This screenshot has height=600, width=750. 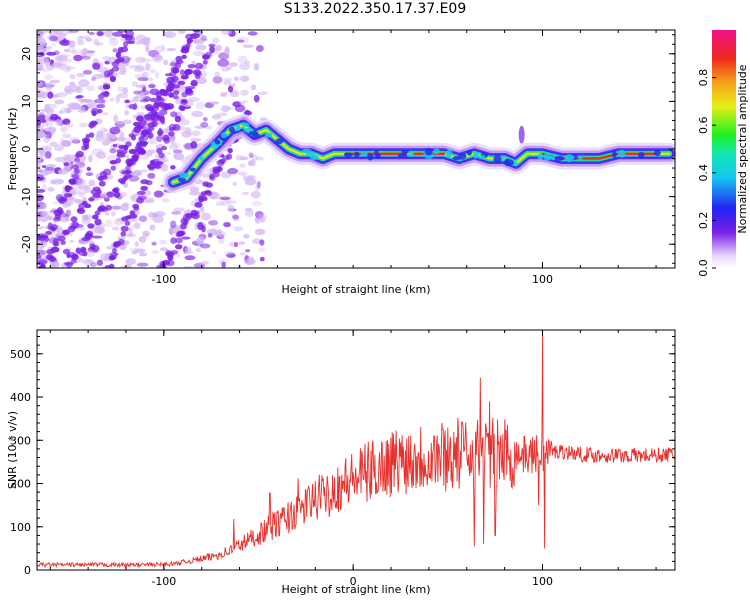 What do you see at coordinates (20, 527) in the screenshot?
I see `y-tick-label: 100` at bounding box center [20, 527].